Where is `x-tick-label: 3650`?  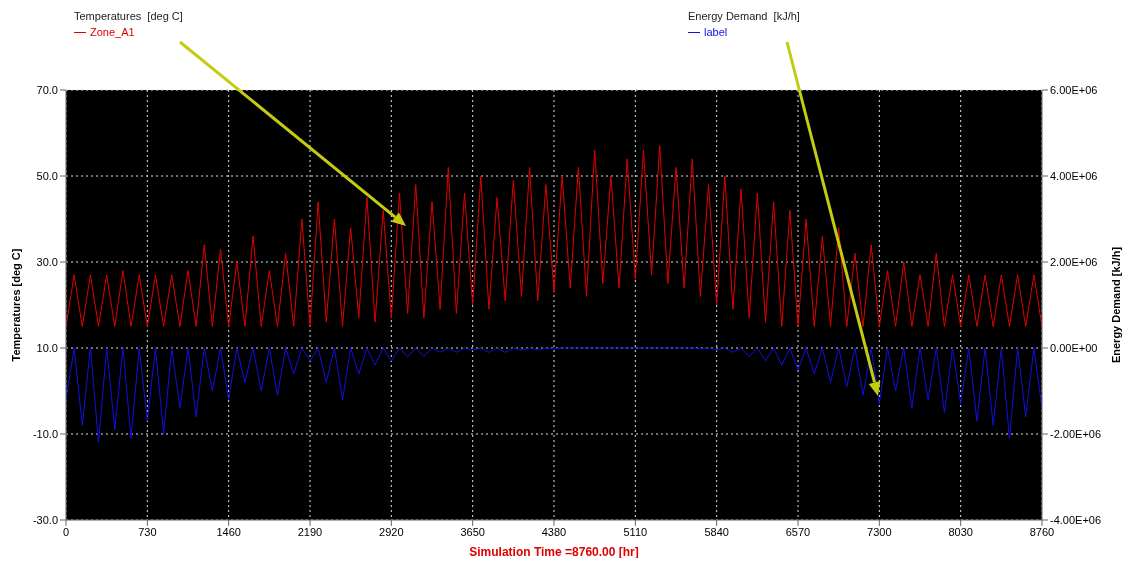 x-tick-label: 3650 is located at coordinates (472, 531).